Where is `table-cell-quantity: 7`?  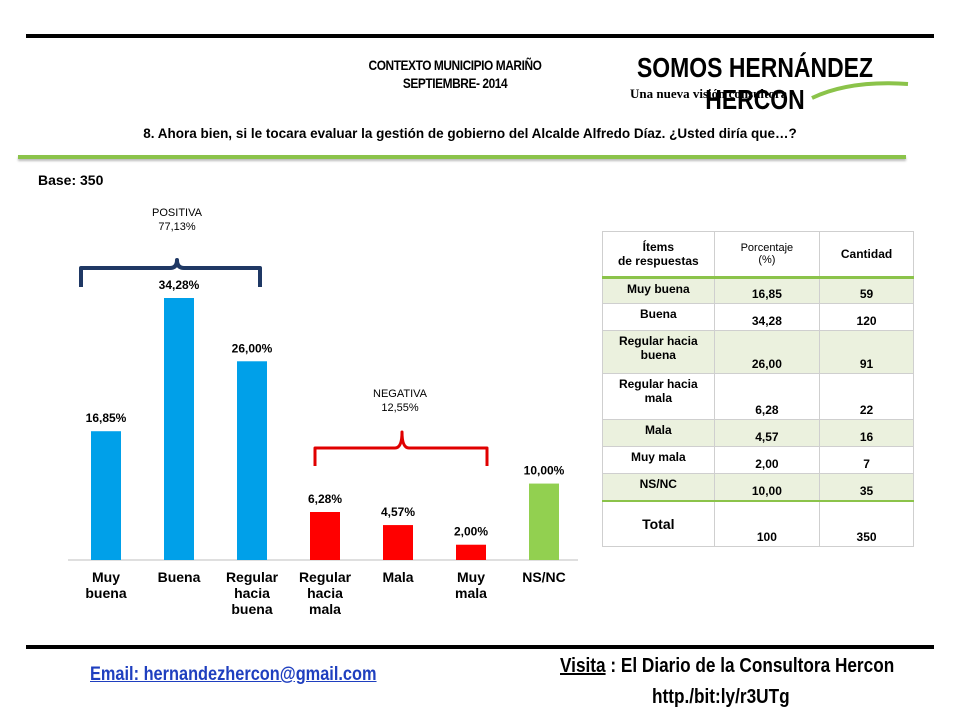 table-cell-quantity: 7 is located at coordinates (866, 460).